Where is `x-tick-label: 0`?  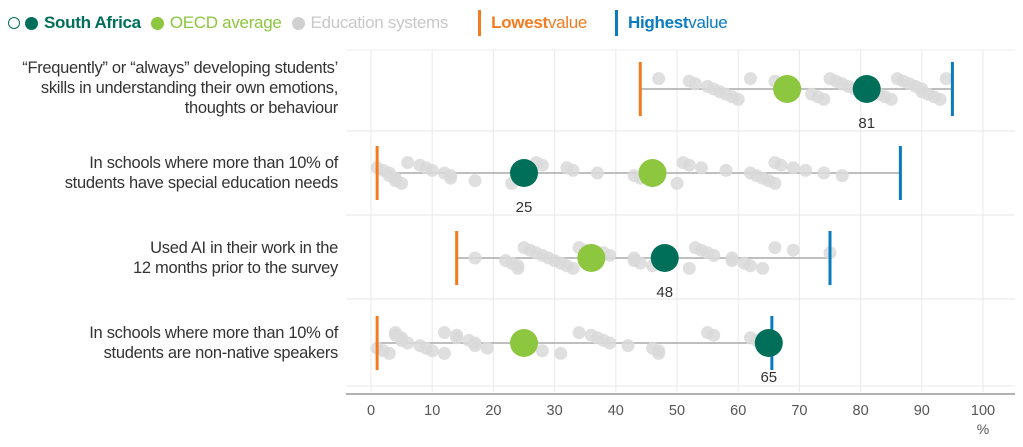
x-tick-label: 0 is located at coordinates (371, 411).